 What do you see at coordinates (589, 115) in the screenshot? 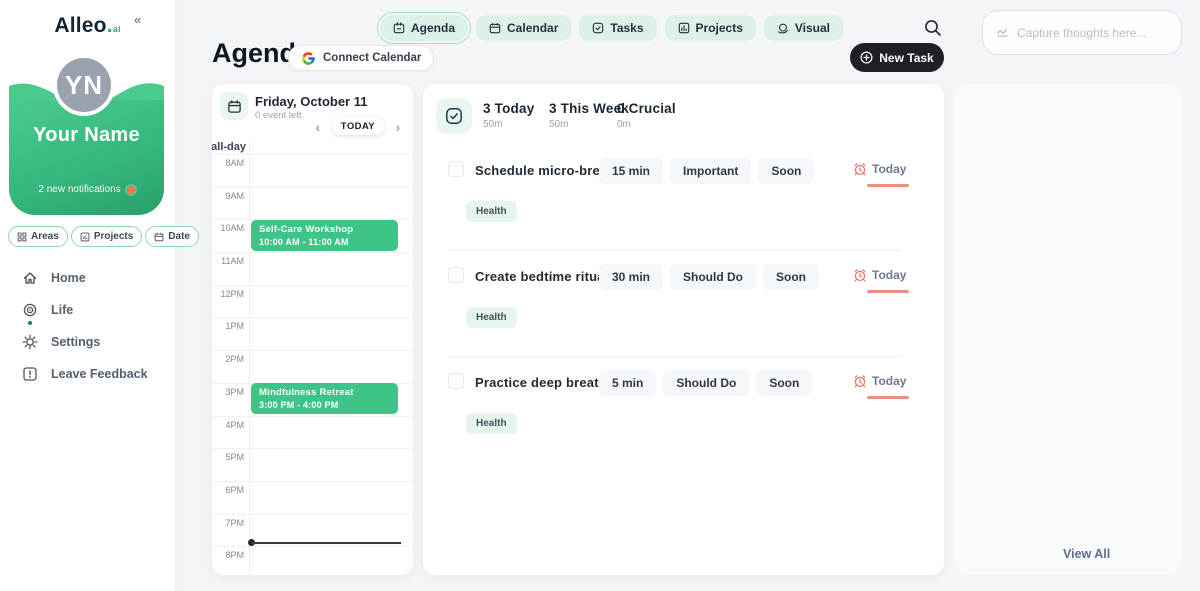
I see `stat-this-week: 3 This Week 50m` at bounding box center [589, 115].